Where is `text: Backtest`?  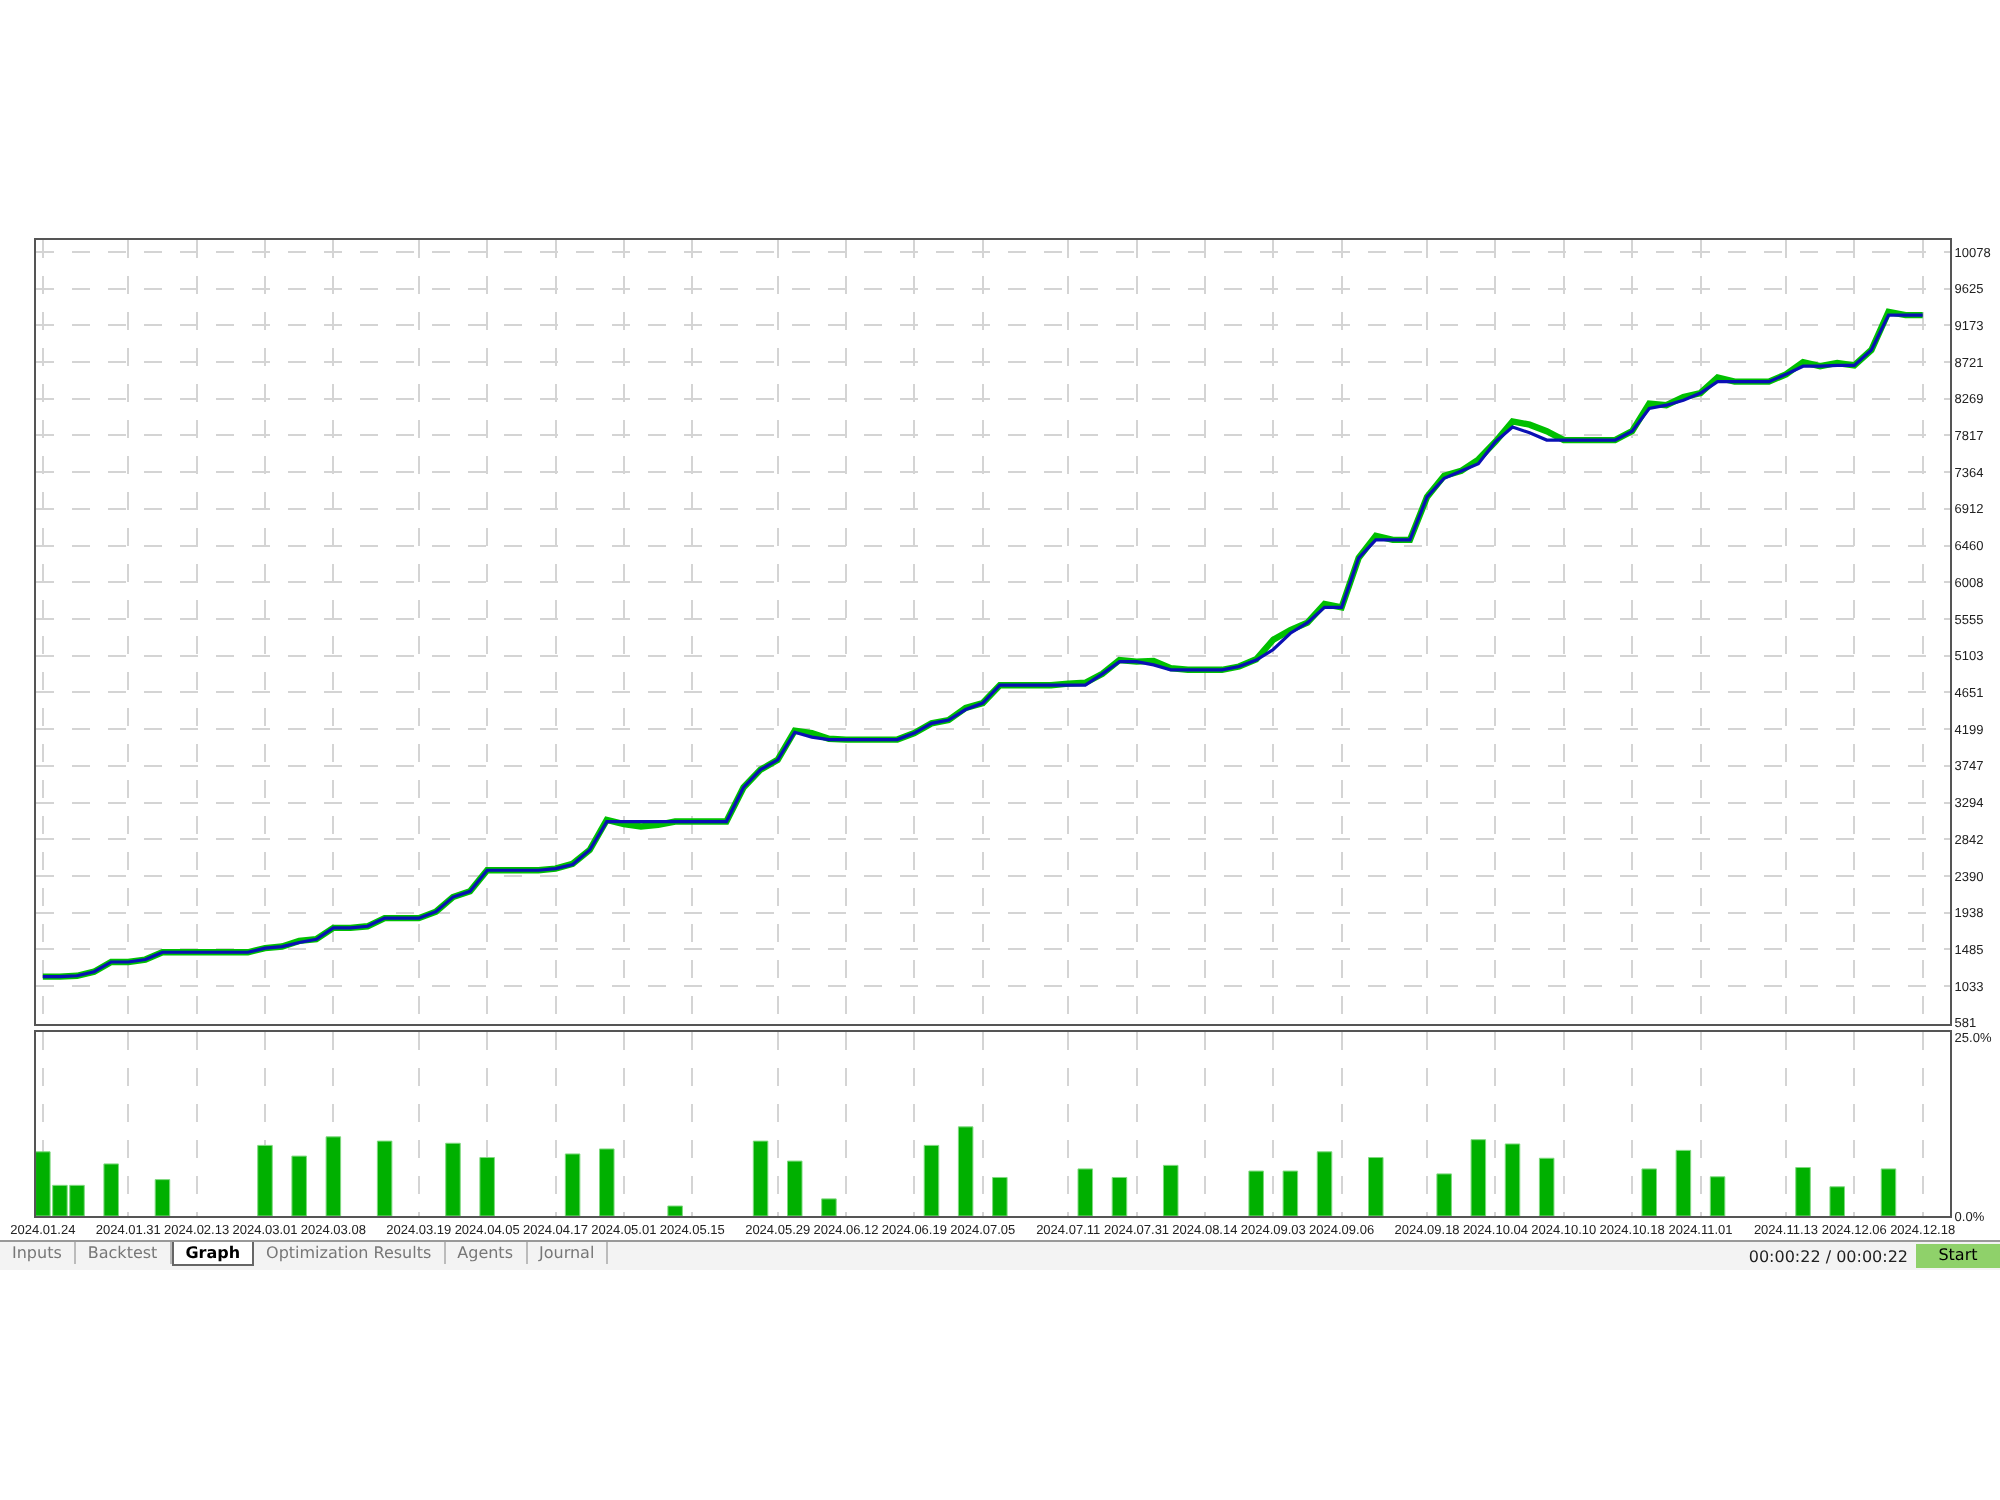 text: Backtest is located at coordinates (123, 1253).